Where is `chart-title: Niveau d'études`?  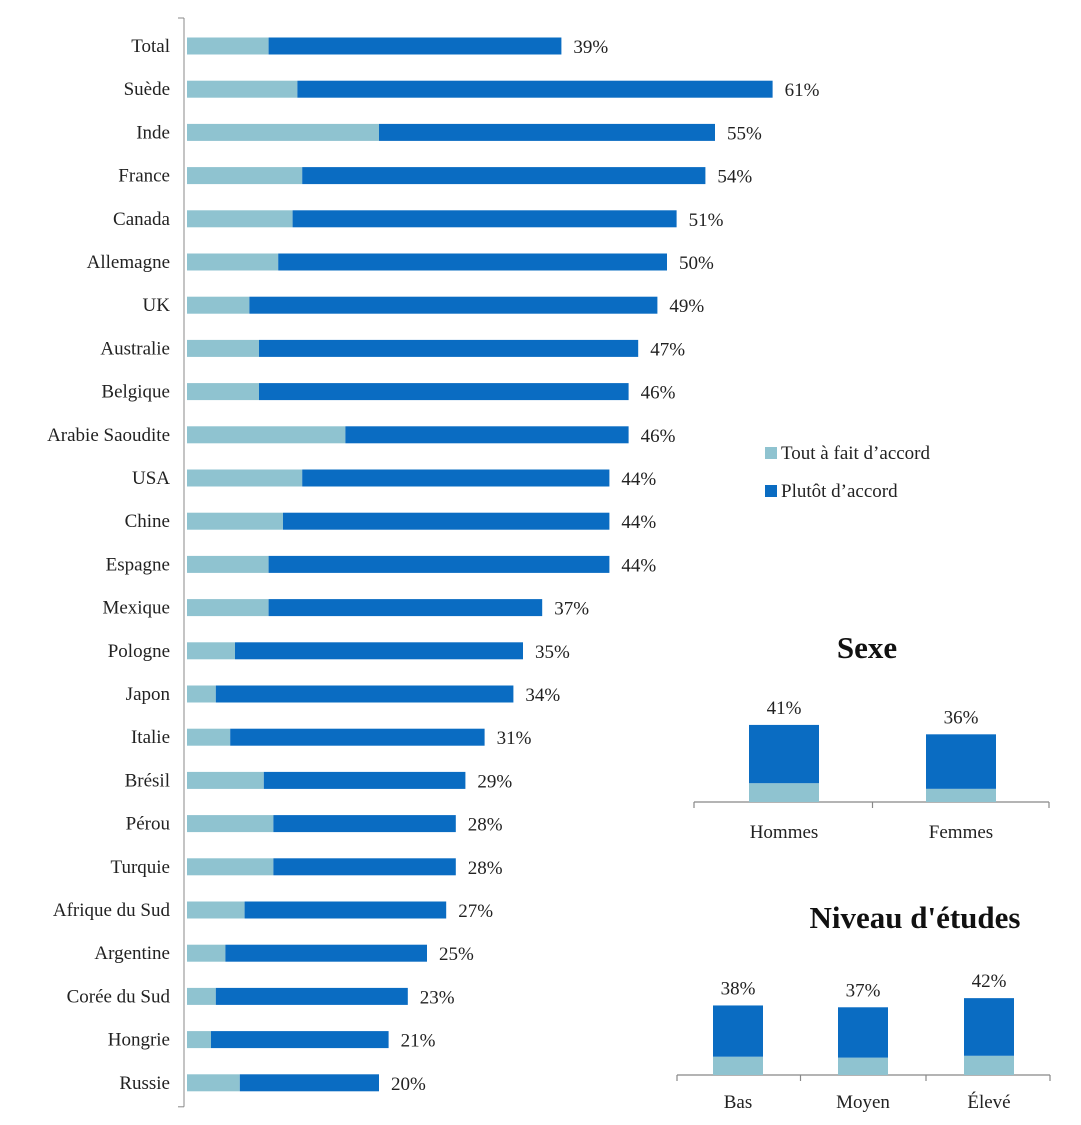 chart-title: Niveau d'études is located at coordinates (915, 917).